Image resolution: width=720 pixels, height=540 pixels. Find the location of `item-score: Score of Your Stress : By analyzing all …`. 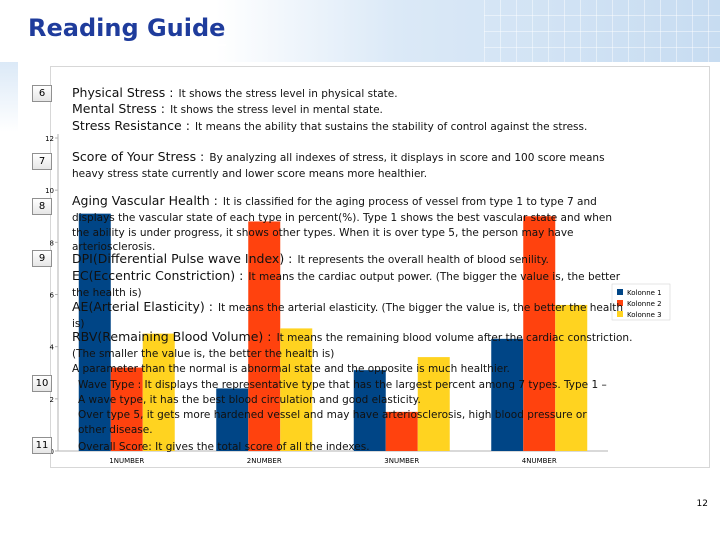

item-score: Score of Your Stress : By analyzing all … is located at coordinates (338, 155).